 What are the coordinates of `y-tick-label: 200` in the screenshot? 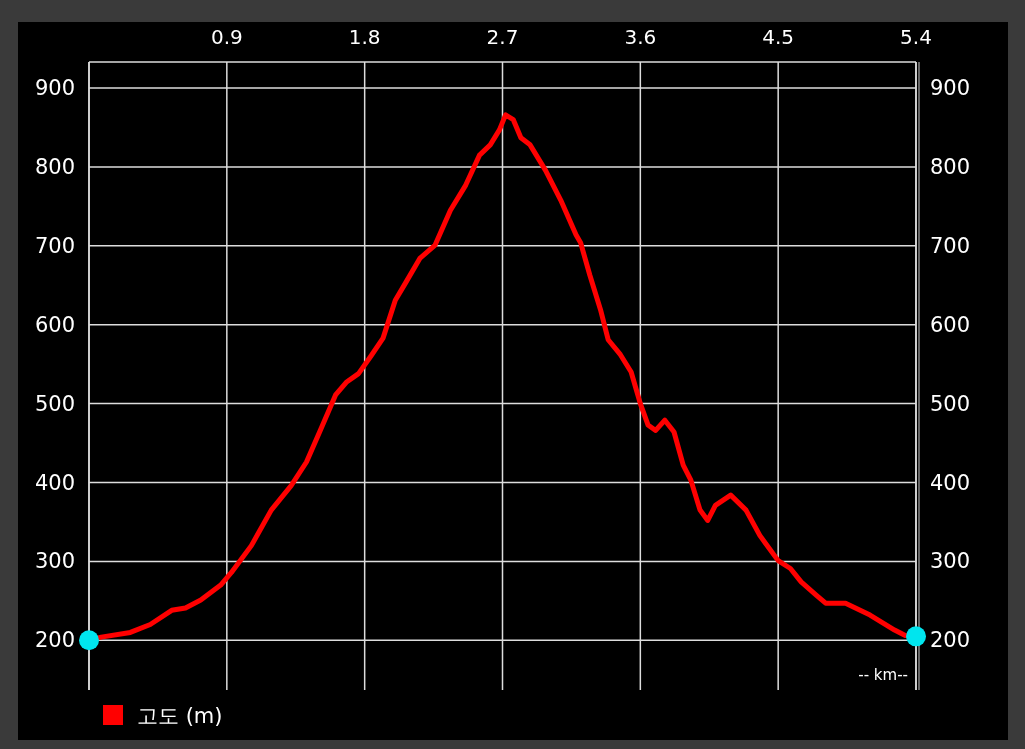 It's located at (54, 640).